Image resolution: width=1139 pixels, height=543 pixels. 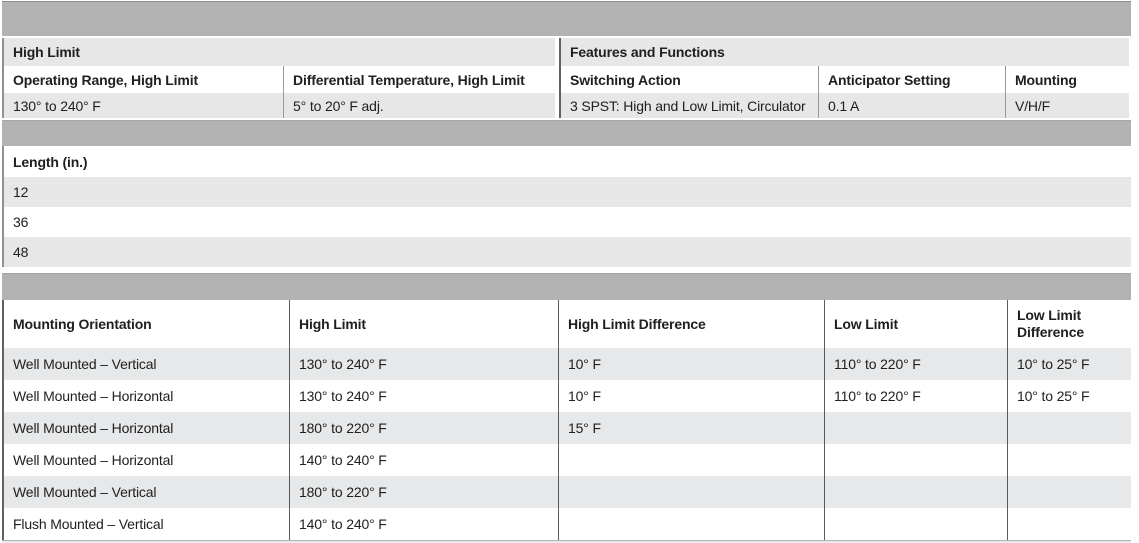 What do you see at coordinates (567, 192) in the screenshot?
I see `length-row: 12` at bounding box center [567, 192].